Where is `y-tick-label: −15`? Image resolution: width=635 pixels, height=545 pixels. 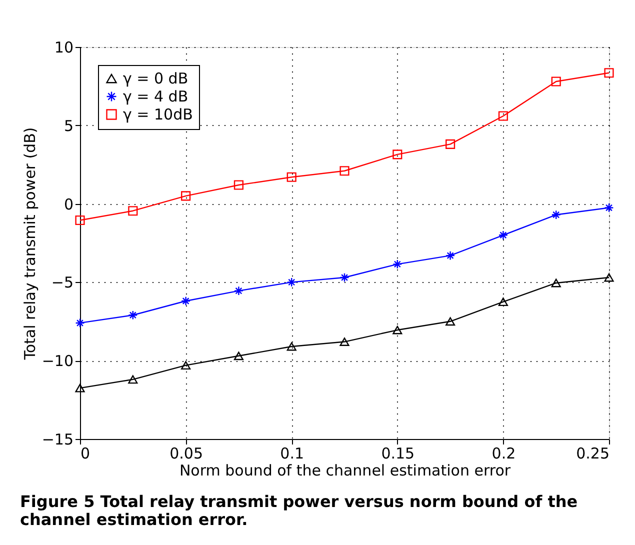 y-tick-label: −15 is located at coordinates (58, 439).